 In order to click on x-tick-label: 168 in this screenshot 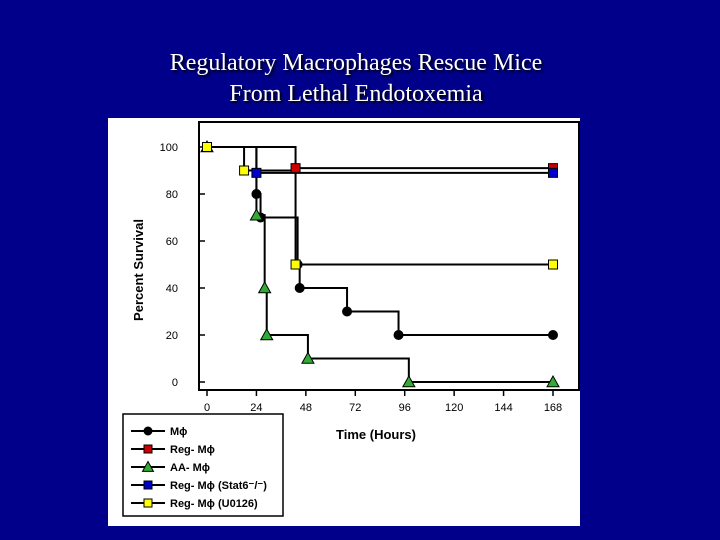, I will do `click(553, 408)`.